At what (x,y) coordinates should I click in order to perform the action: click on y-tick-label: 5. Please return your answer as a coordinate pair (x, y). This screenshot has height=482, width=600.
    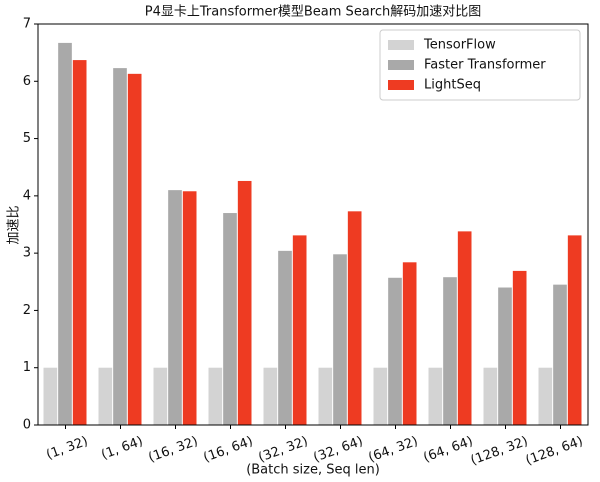
    Looking at the image, I should click on (27, 138).